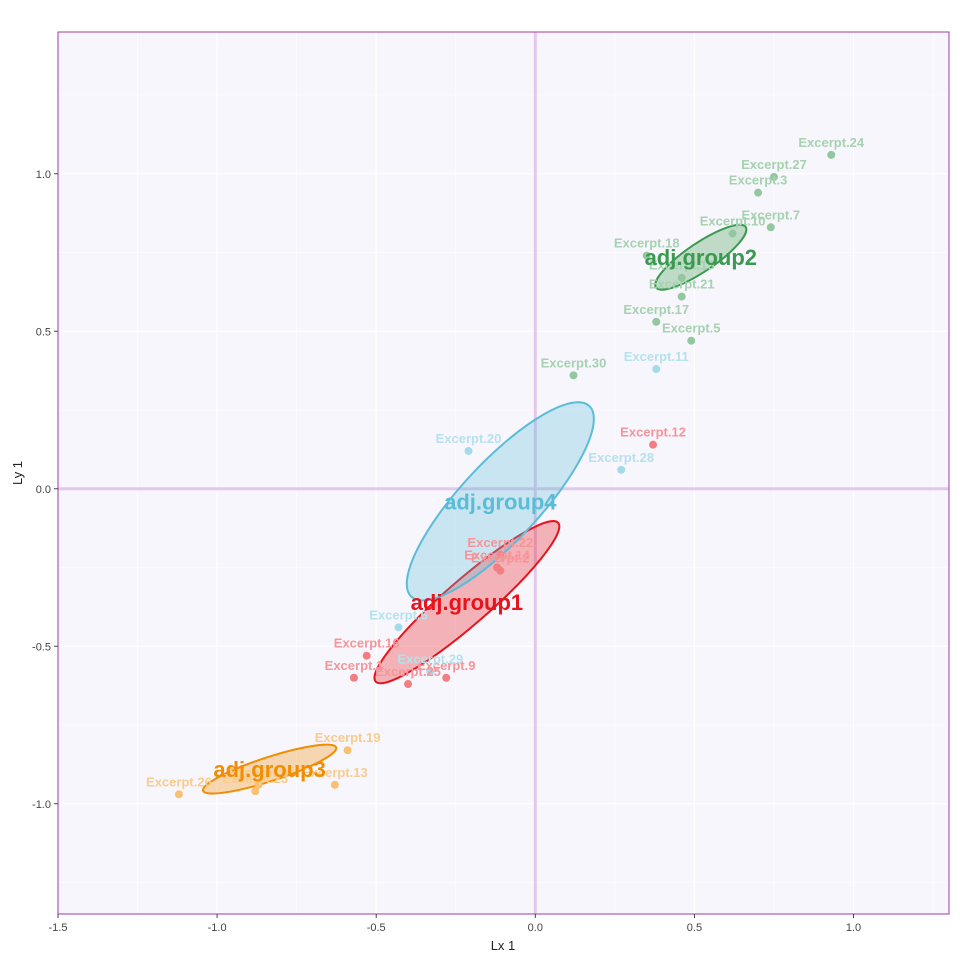 This screenshot has height=960, width=960. I want to click on adj.group3-ellipse, so click(269, 769).